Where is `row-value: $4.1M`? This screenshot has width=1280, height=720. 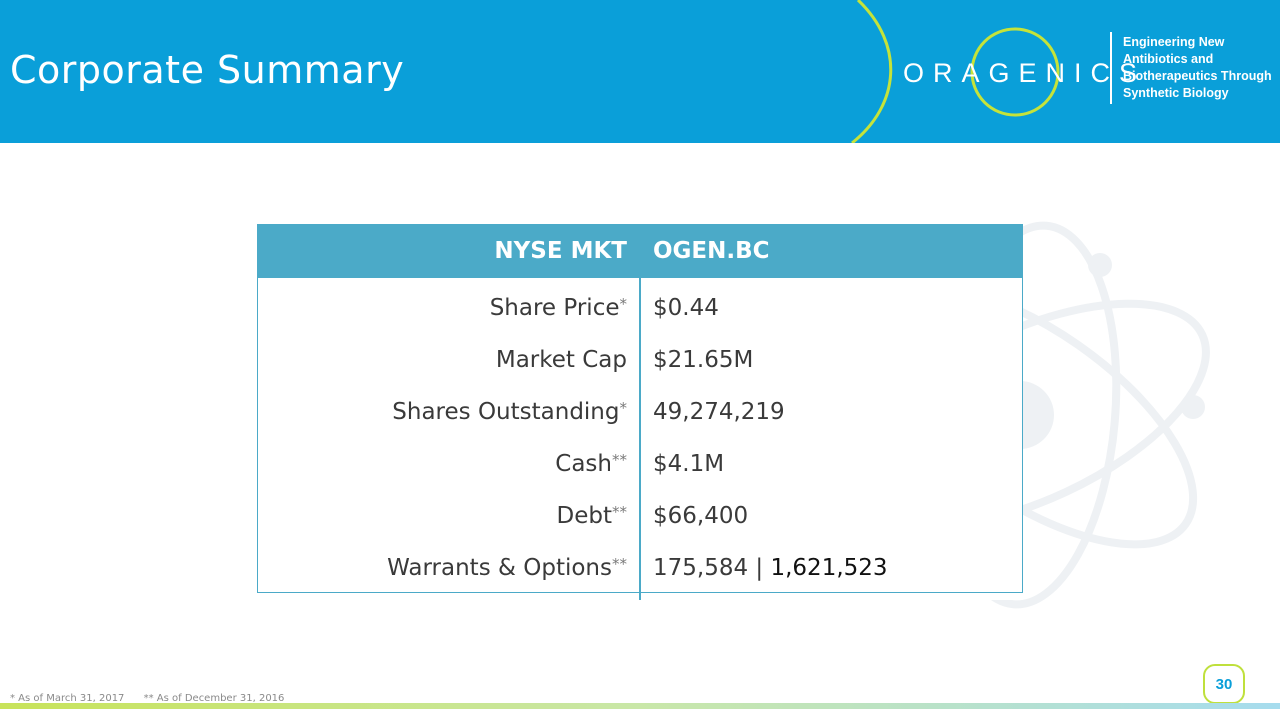 row-value: $4.1M is located at coordinates (831, 464).